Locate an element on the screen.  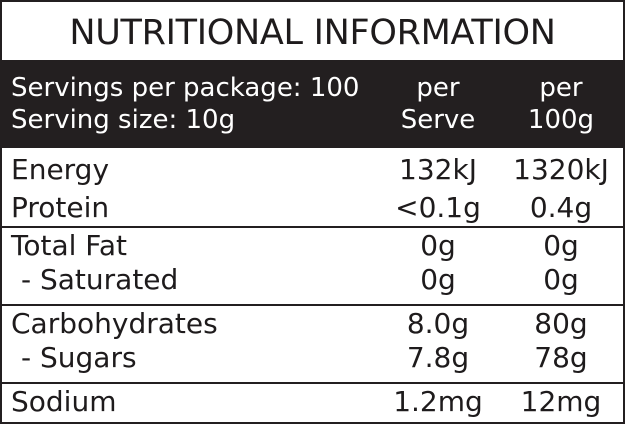
table-row: - Sugars 7.8g 78g is located at coordinates (312, 358).